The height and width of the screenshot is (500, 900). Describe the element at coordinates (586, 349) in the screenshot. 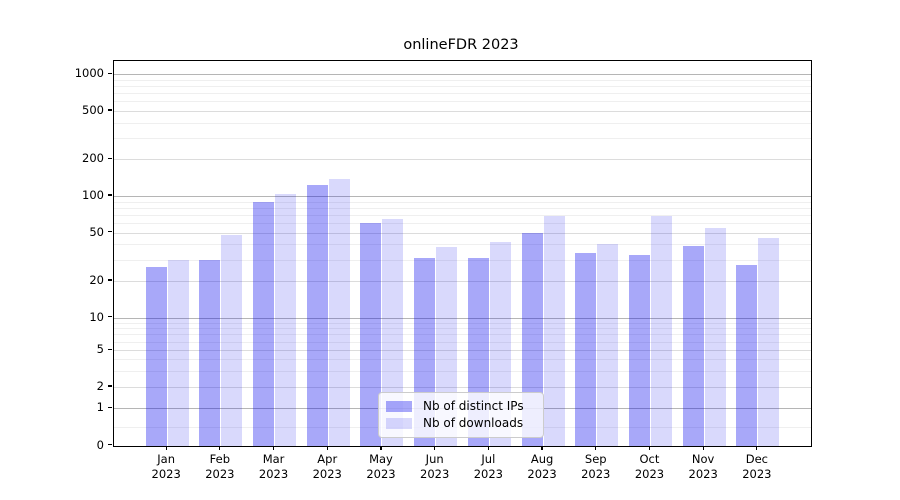

I see `bar-ips-sep` at that location.